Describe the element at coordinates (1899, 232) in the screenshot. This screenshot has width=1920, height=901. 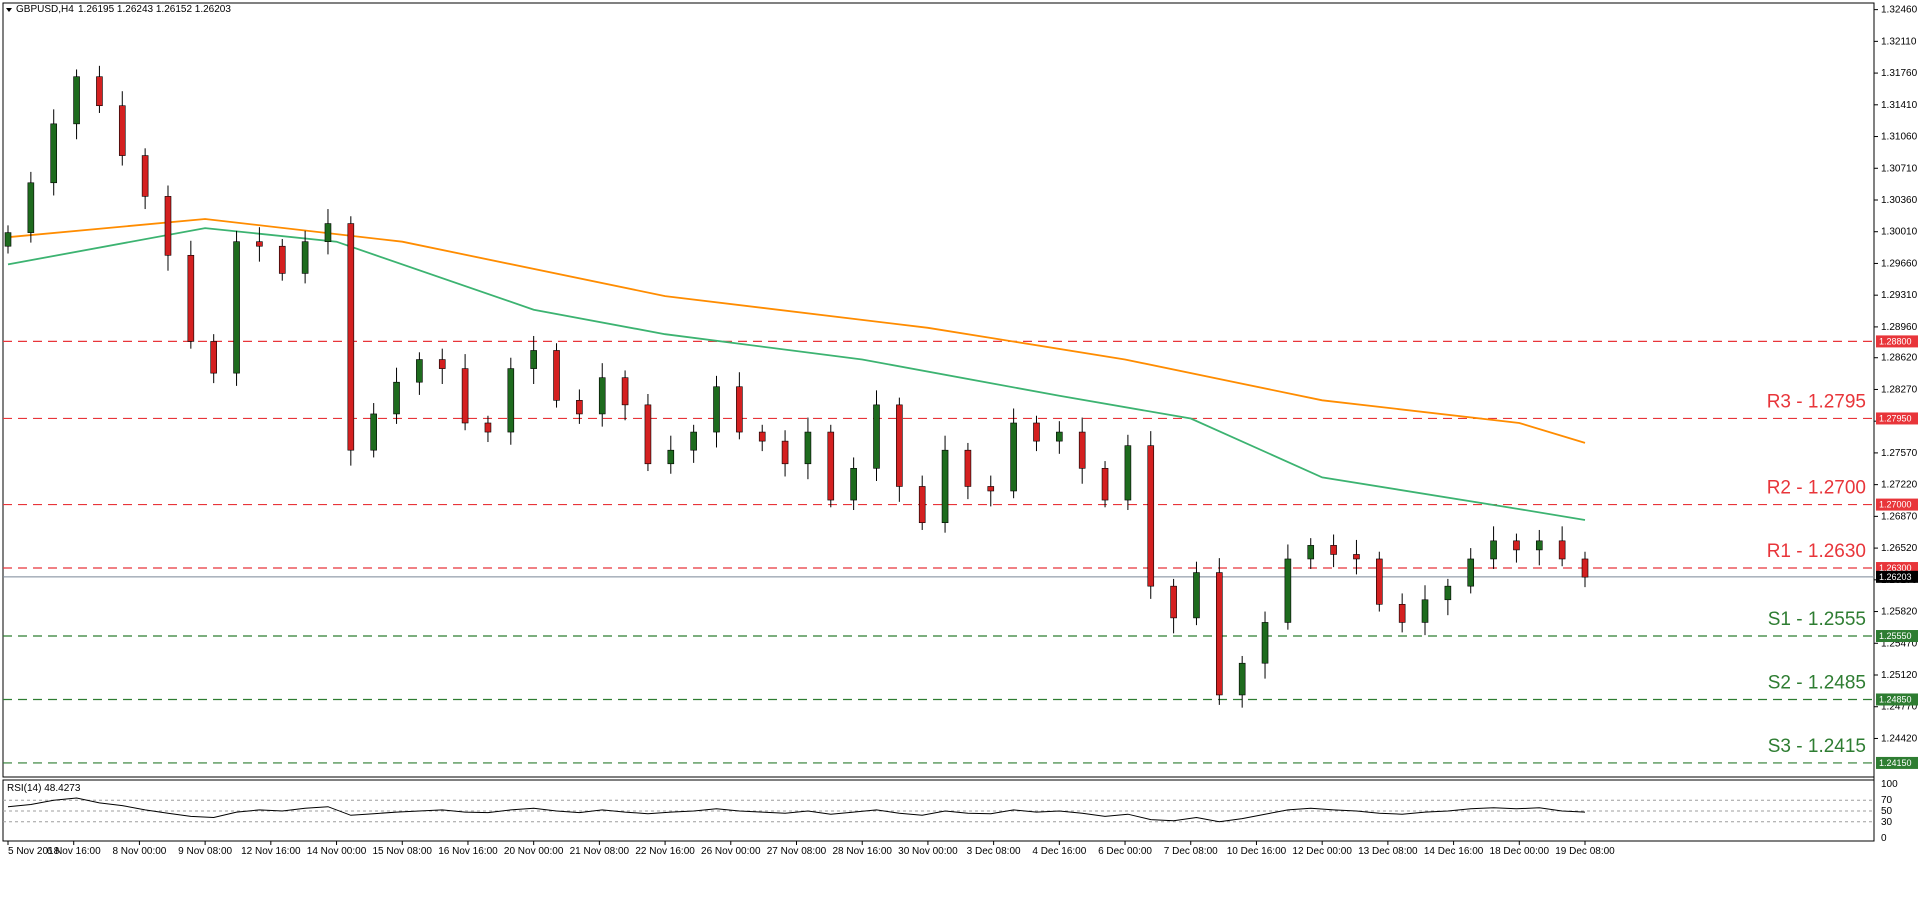
I see `price-tick-label: 1.30010` at that location.